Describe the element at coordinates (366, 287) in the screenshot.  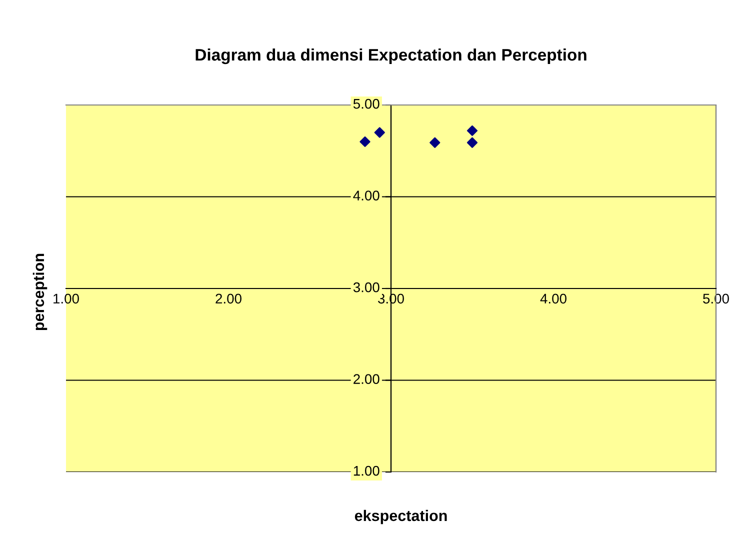
I see `y-tick-label: 3.00` at that location.